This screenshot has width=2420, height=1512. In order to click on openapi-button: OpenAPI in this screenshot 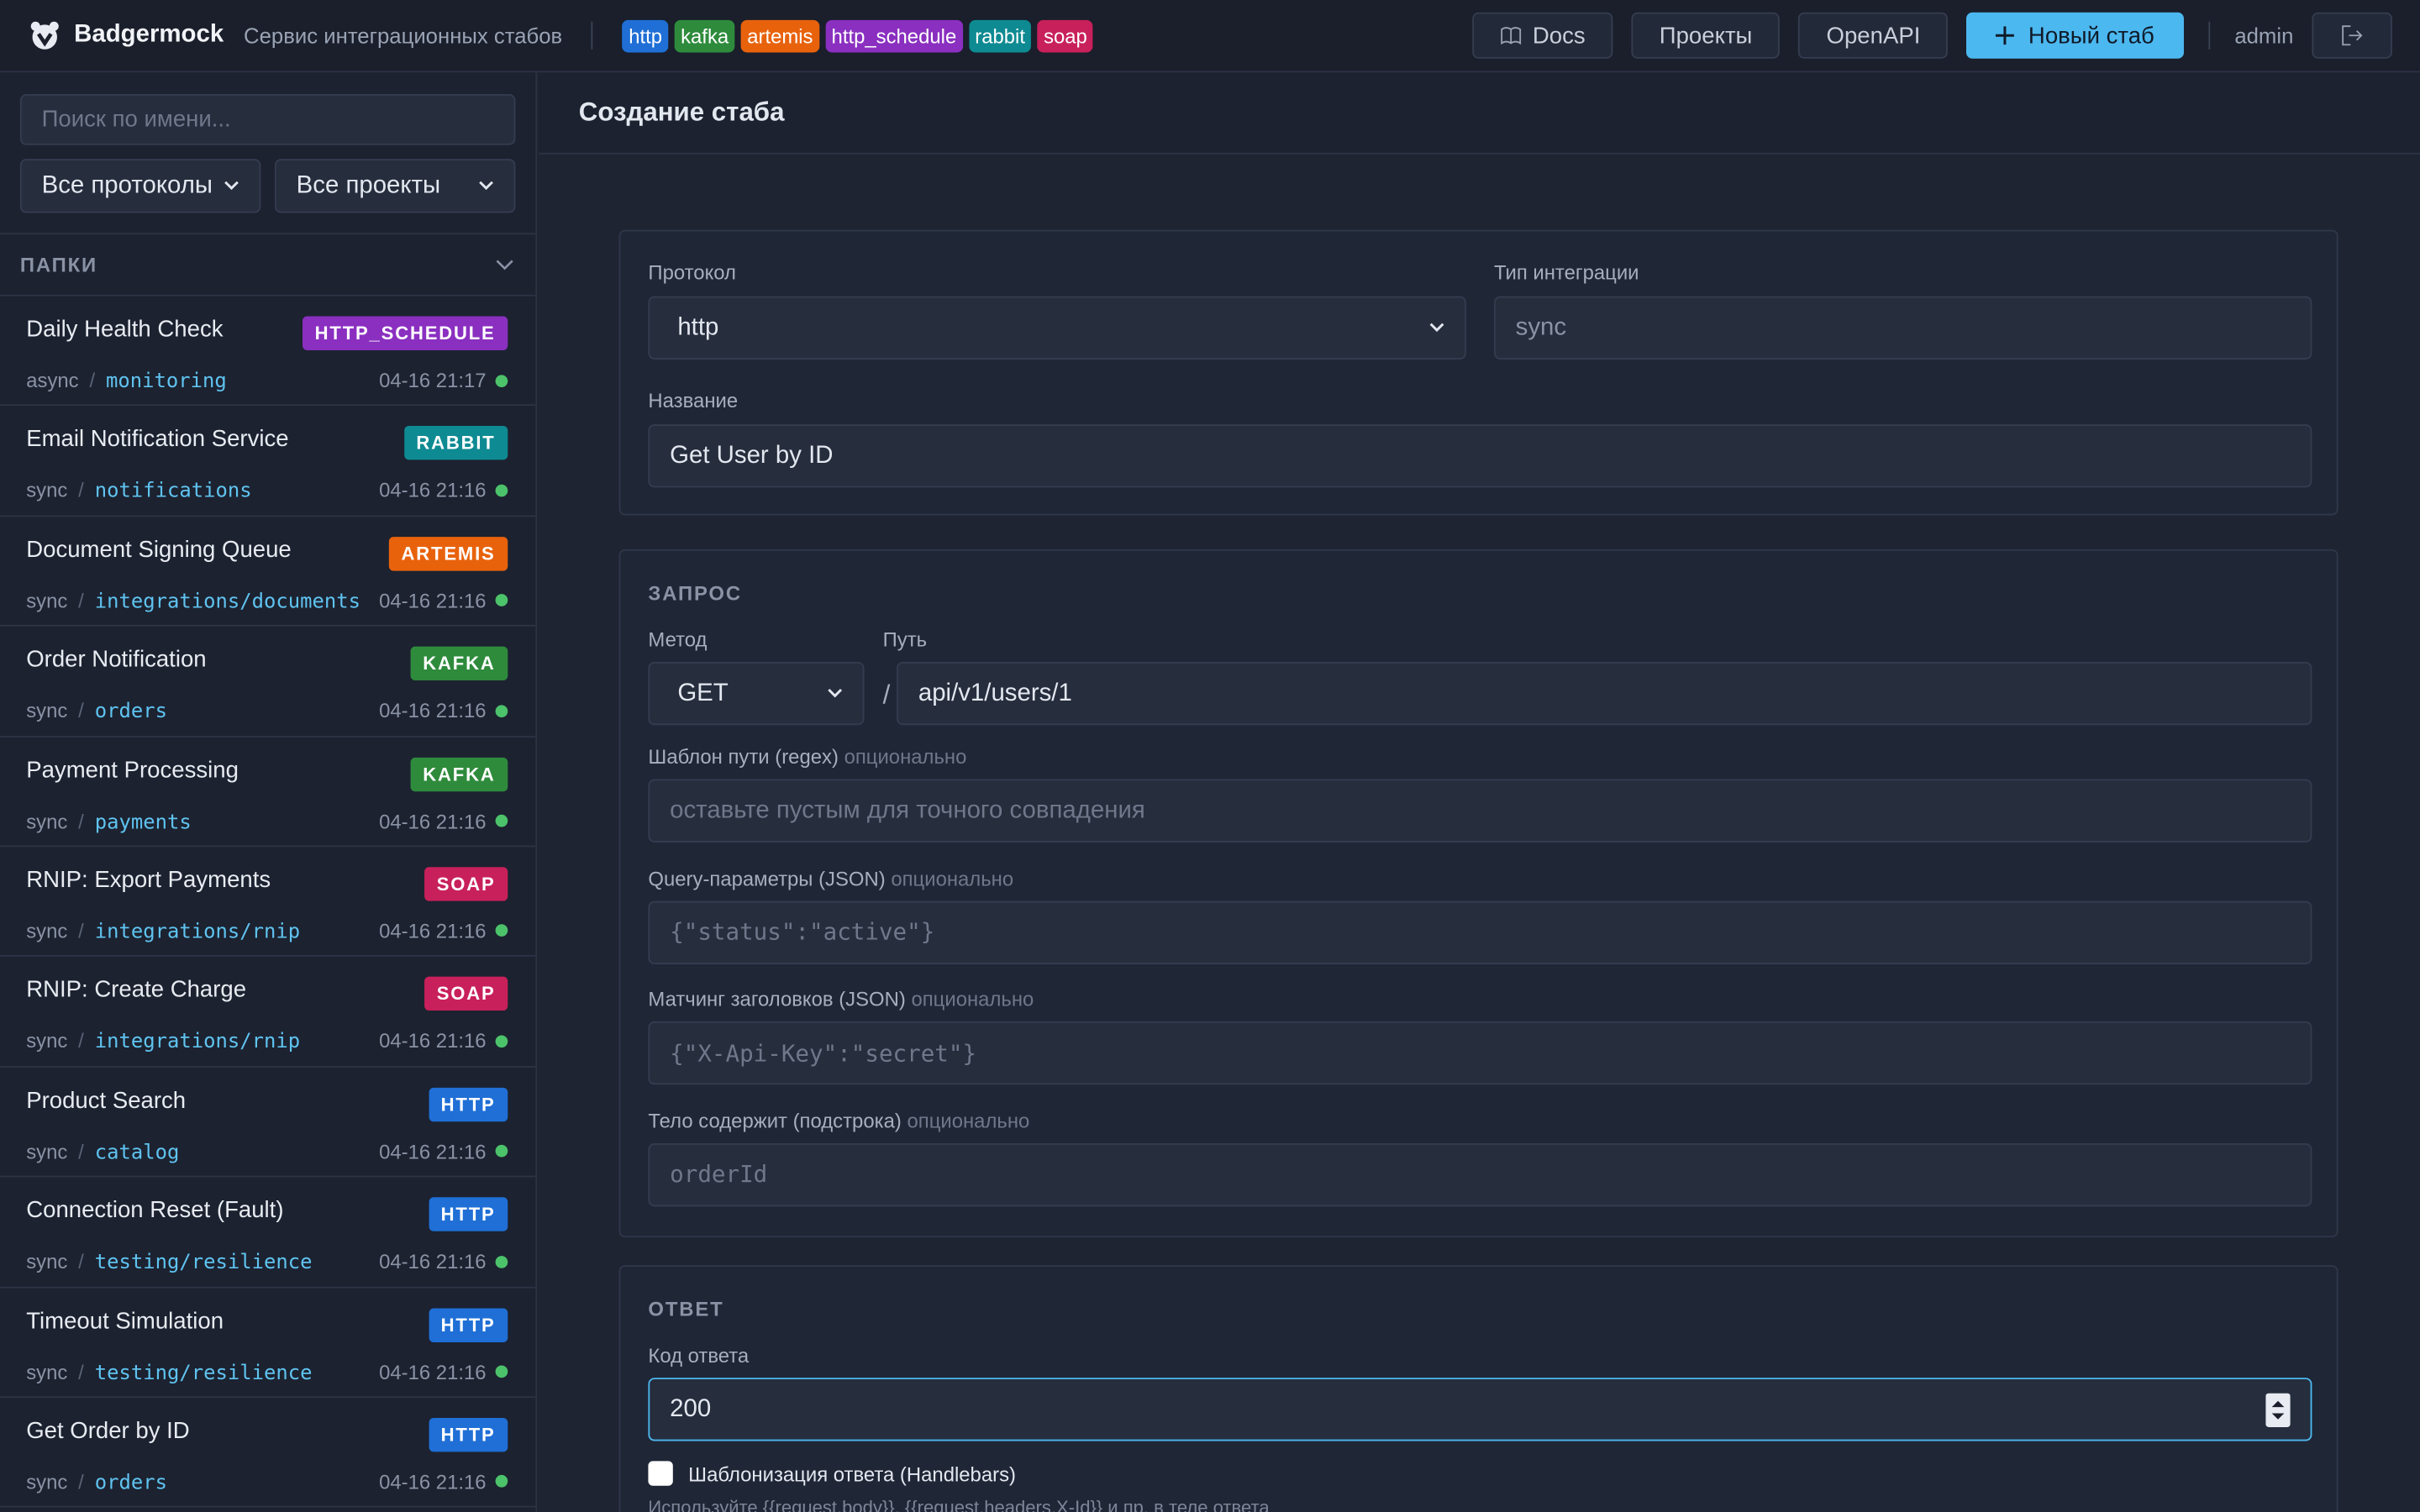, I will do `click(1873, 35)`.